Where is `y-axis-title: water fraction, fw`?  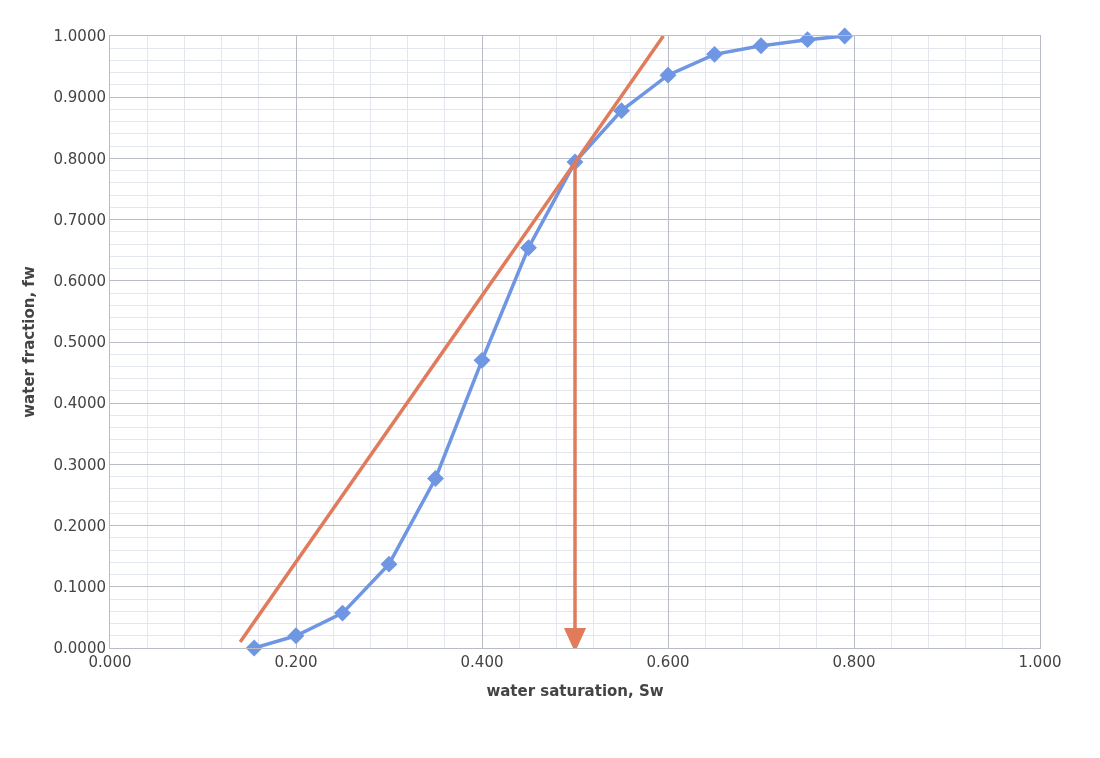 y-axis-title: water fraction, fw is located at coordinates (28, 342).